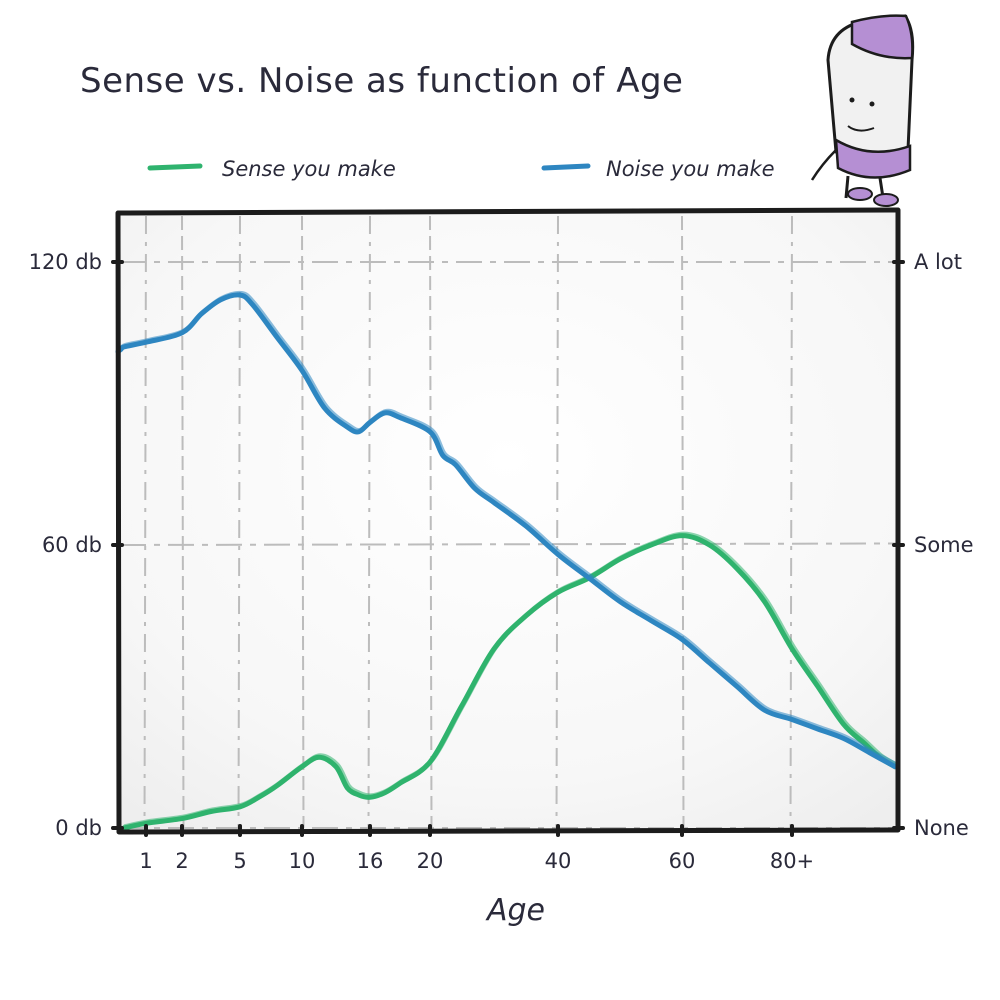 This screenshot has height=1000, width=1000. Describe the element at coordinates (944, 545) in the screenshot. I see `y-tick-label-right: Some` at that location.